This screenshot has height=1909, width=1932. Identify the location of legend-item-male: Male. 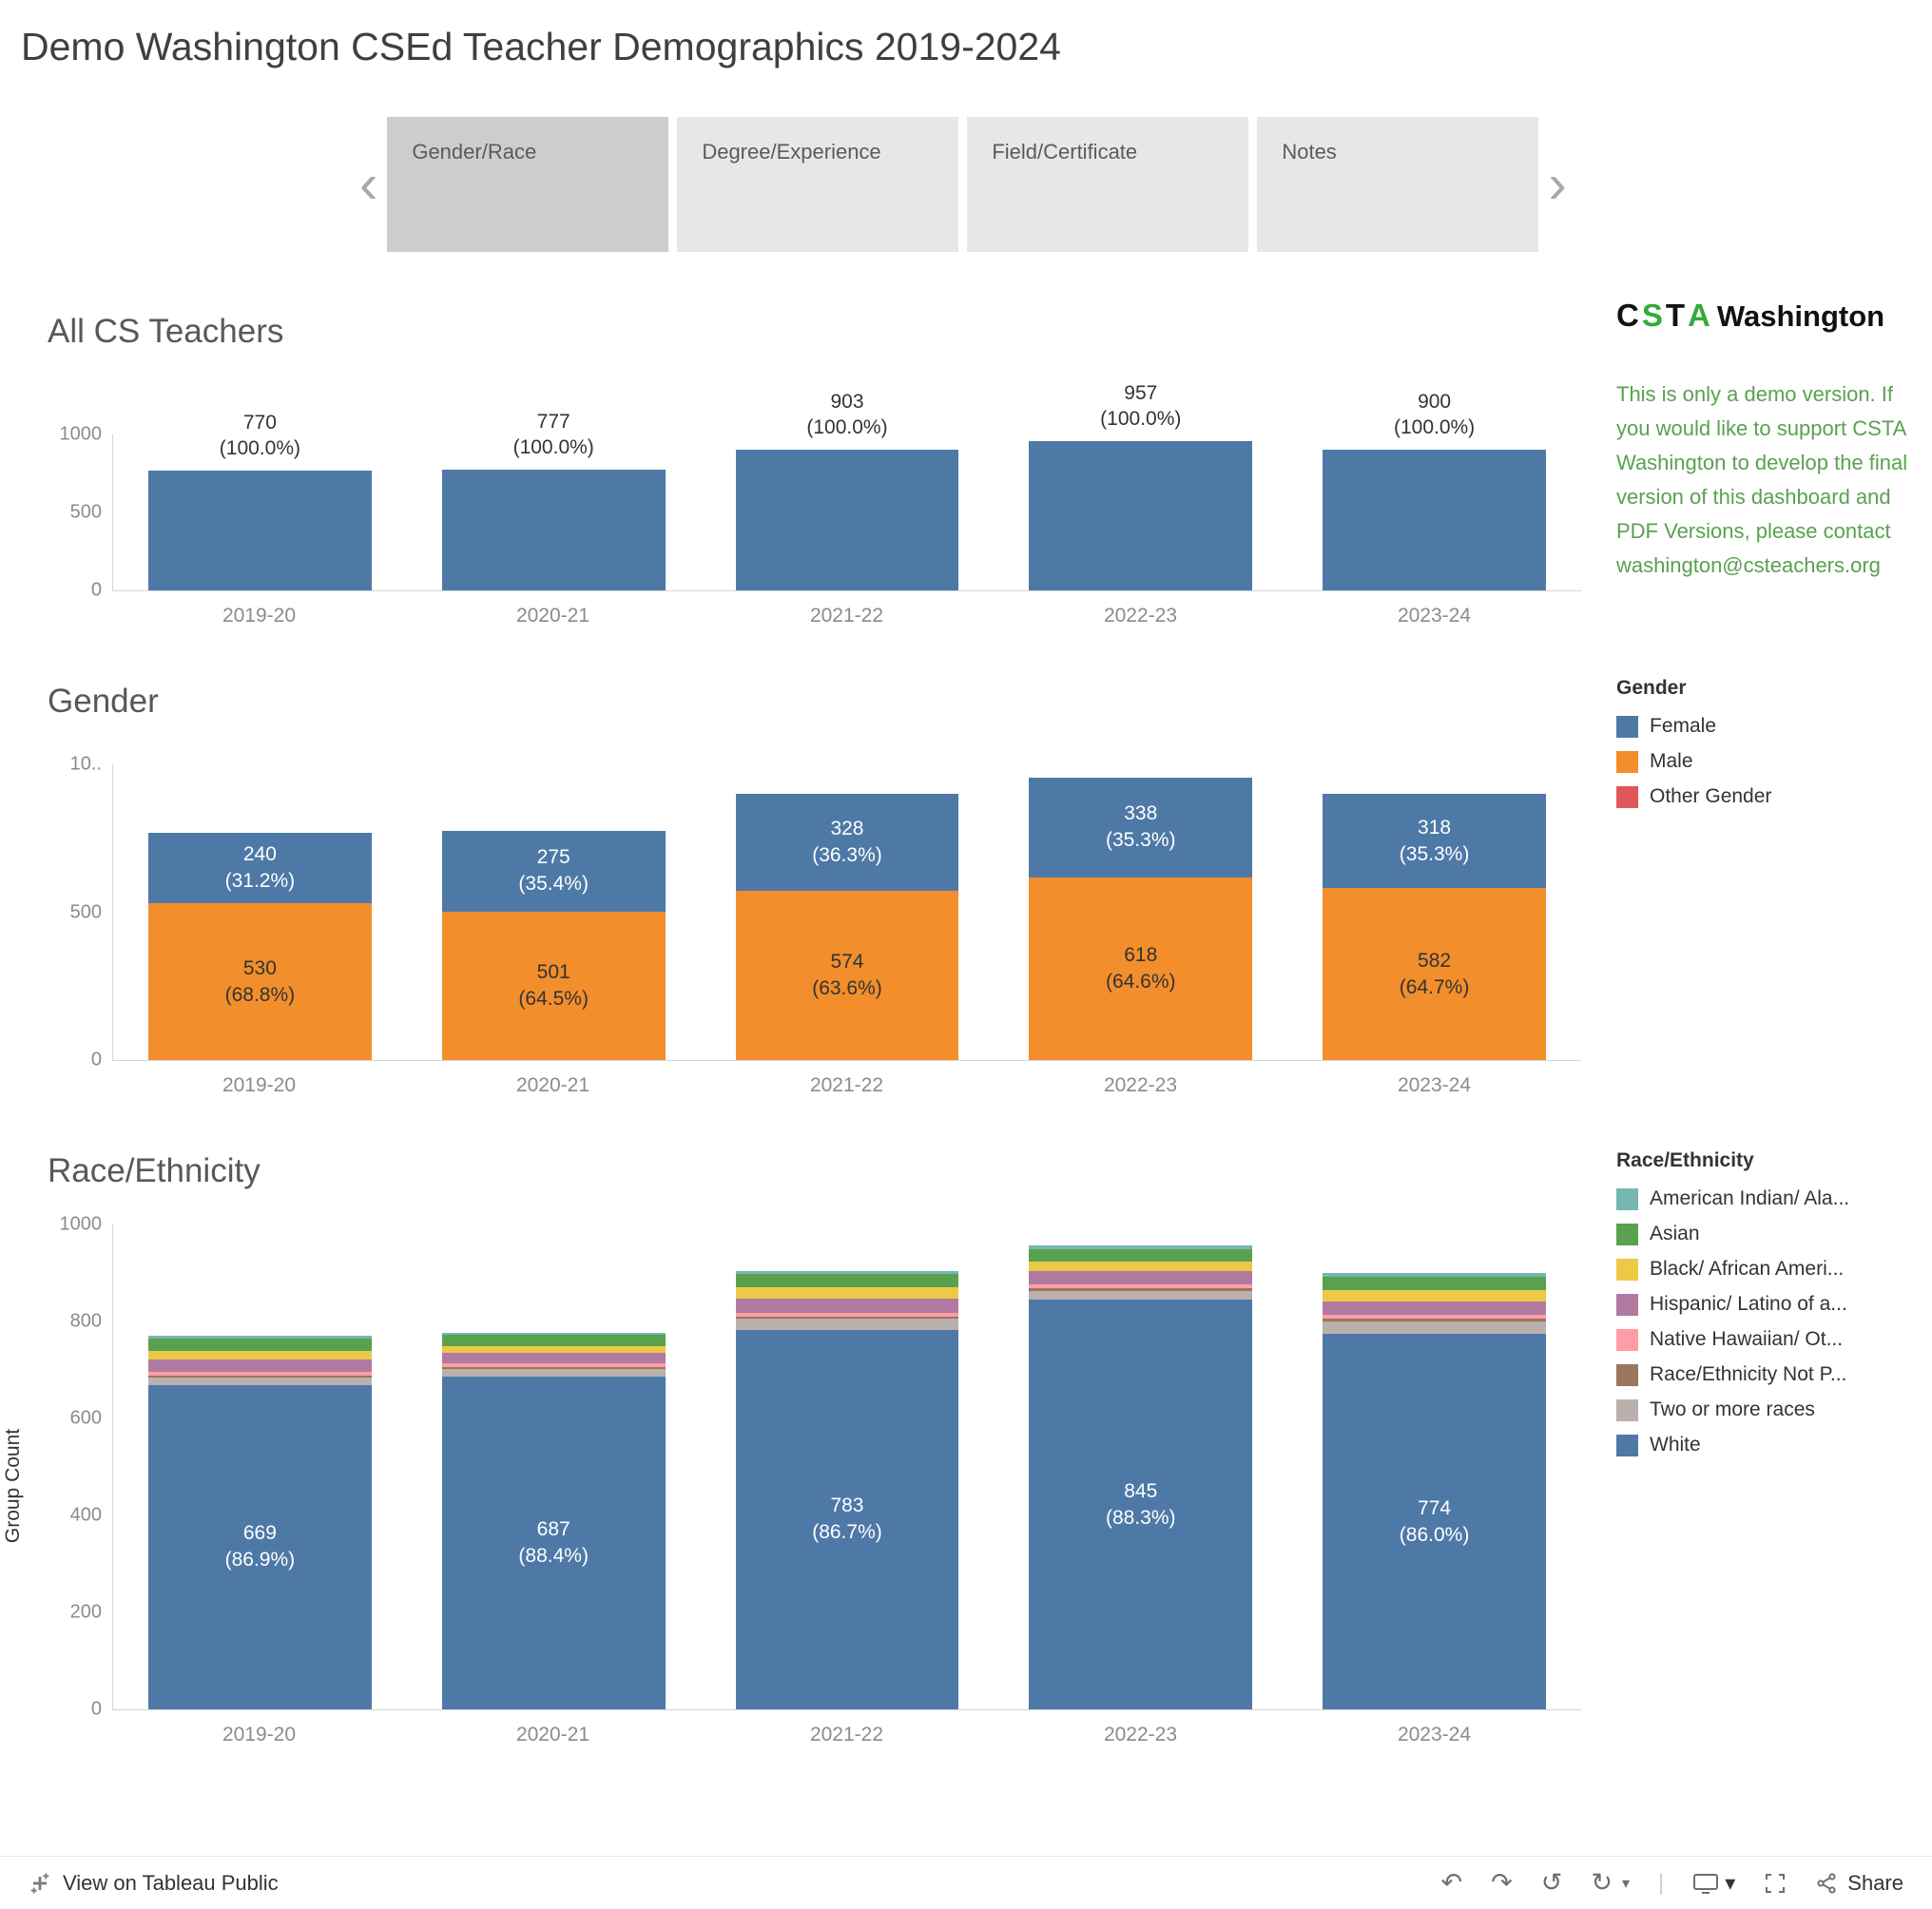
(1773, 761).